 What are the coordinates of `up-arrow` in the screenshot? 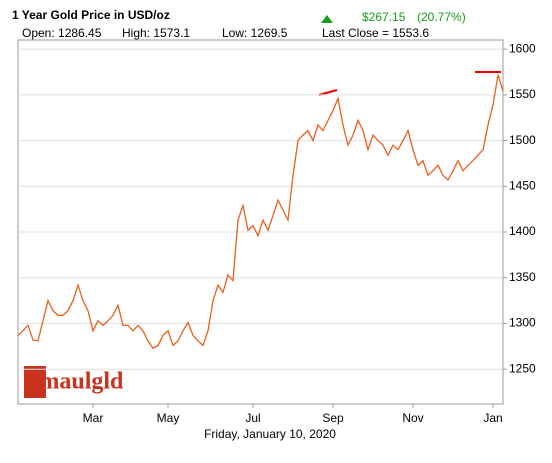 It's located at (327, 19).